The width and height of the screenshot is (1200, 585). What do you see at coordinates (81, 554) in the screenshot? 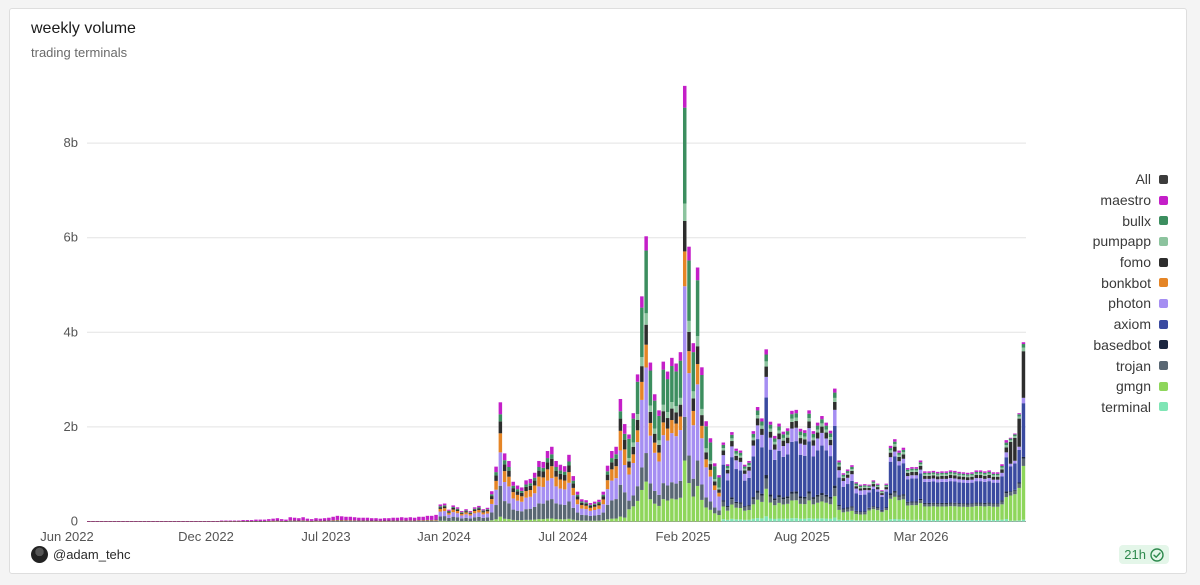
I see `author-credit: @adam_tehc` at bounding box center [81, 554].